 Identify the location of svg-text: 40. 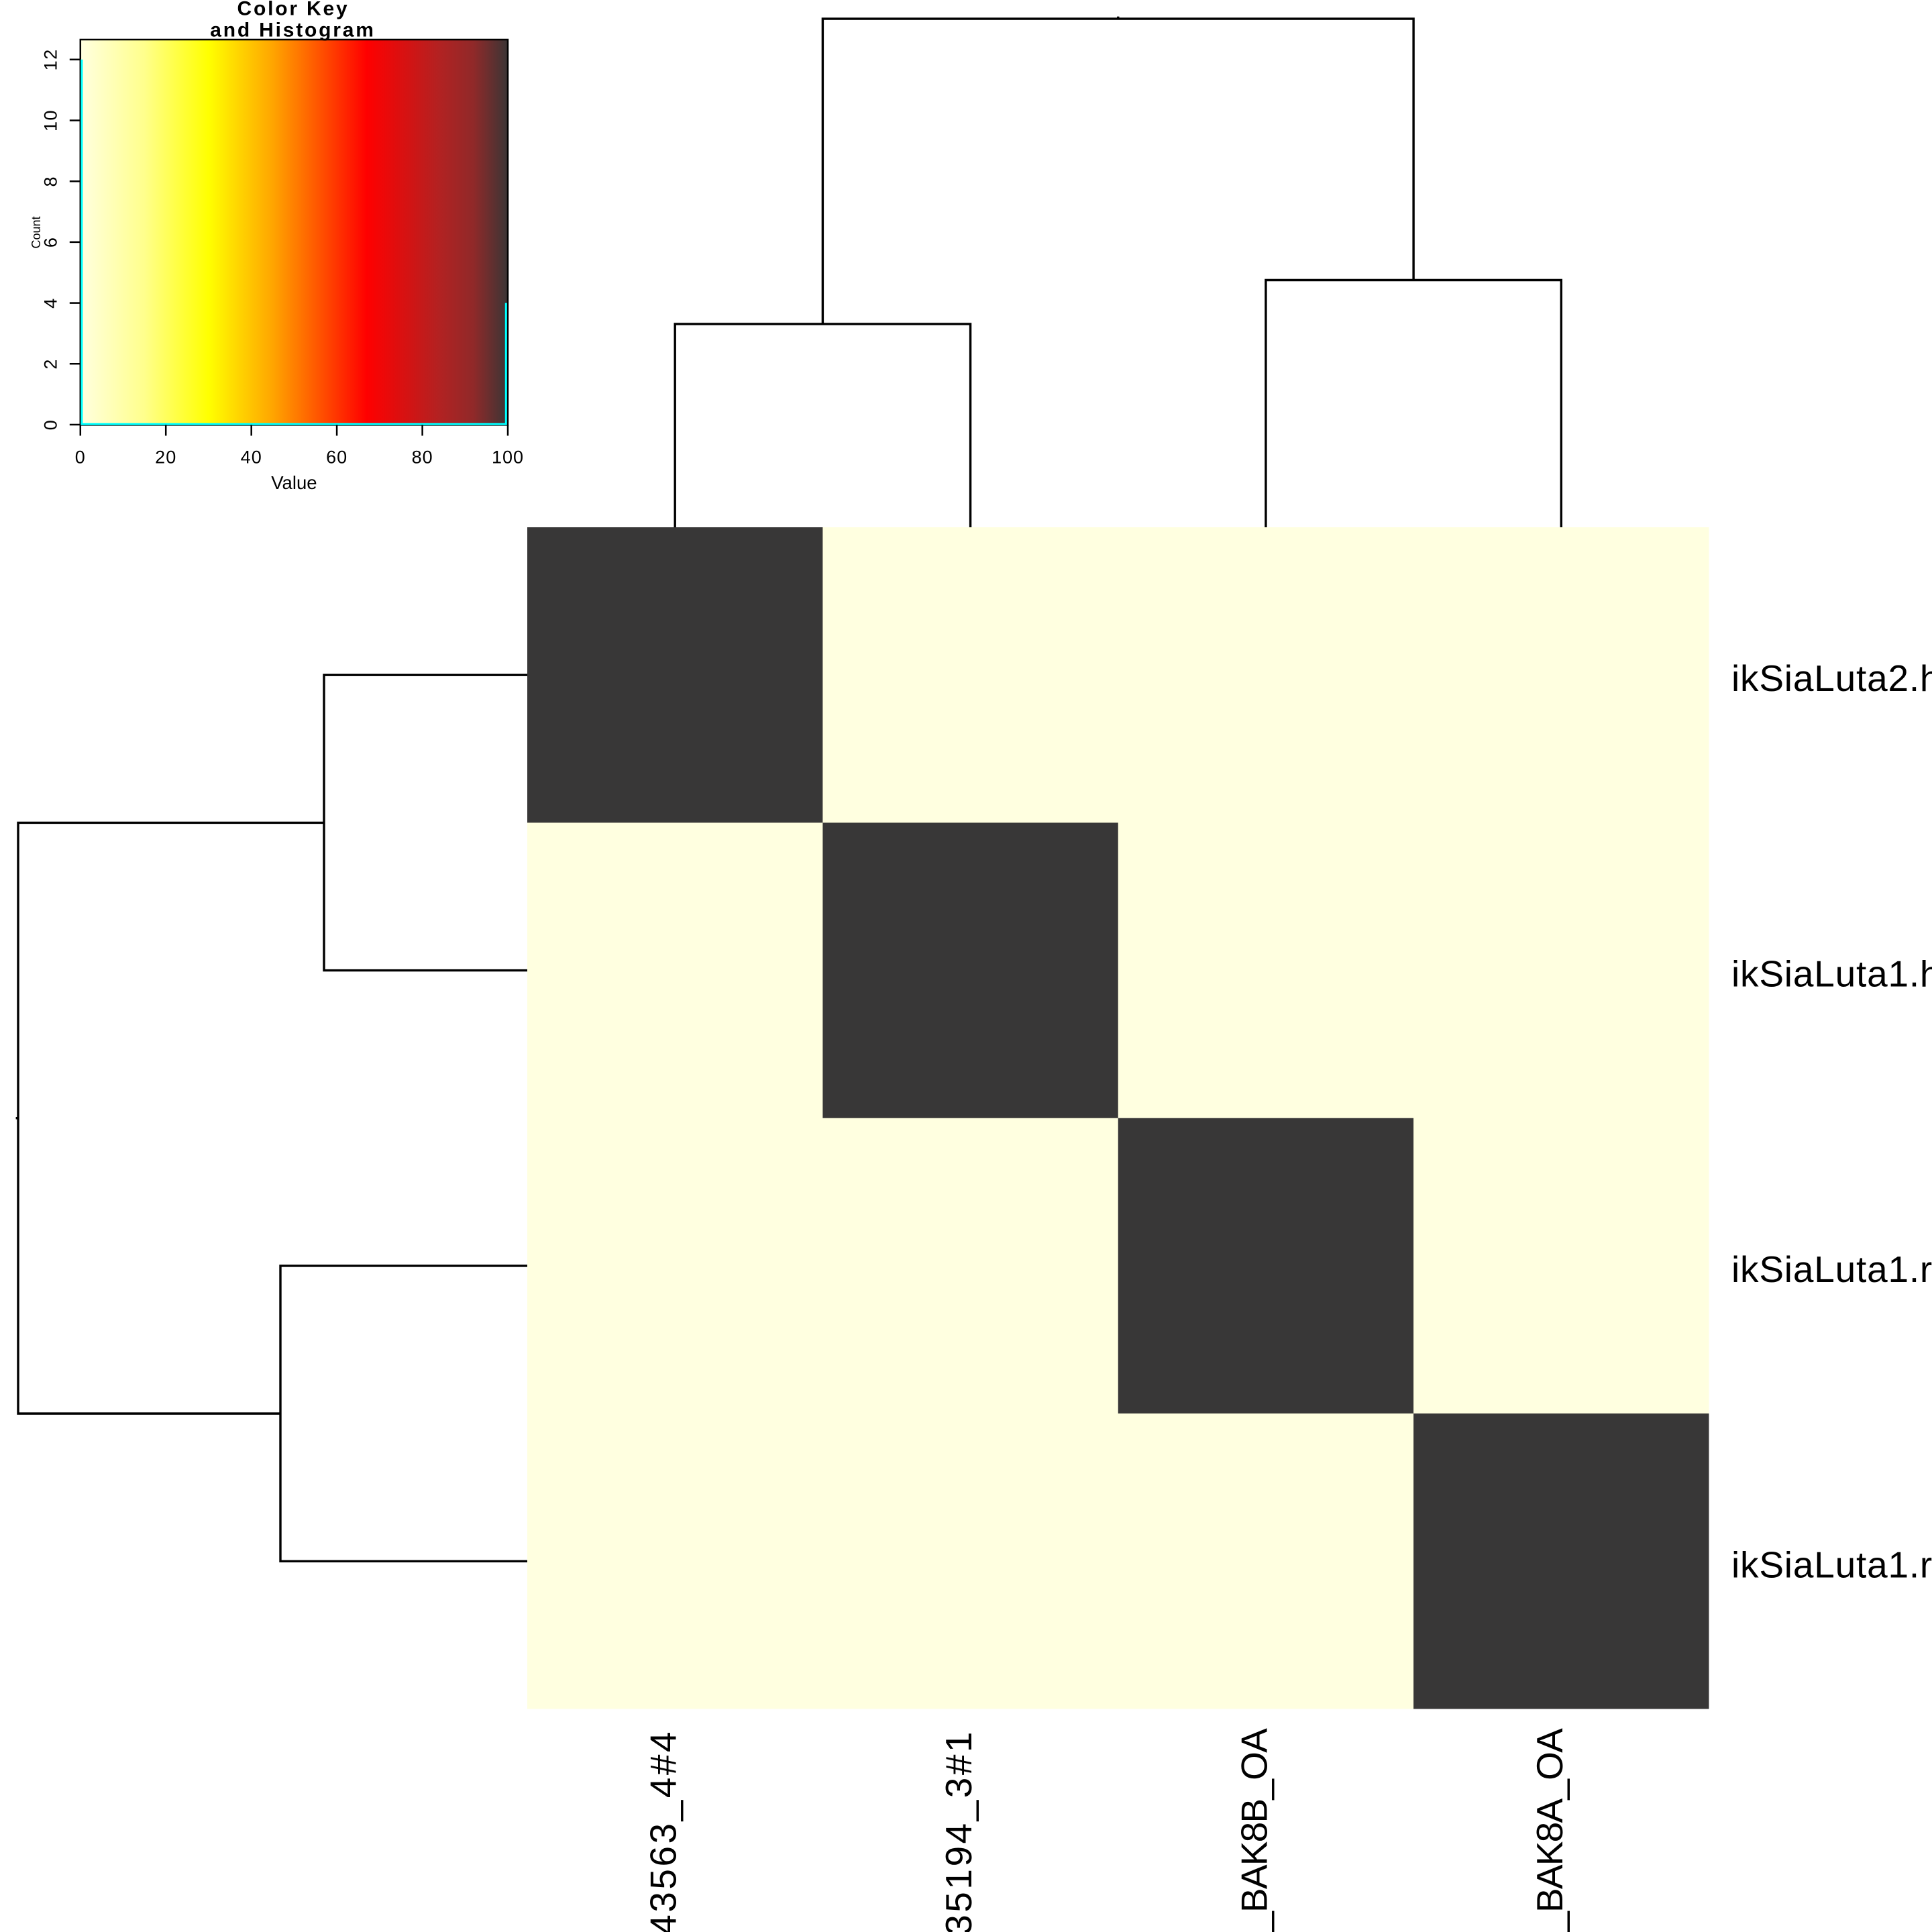
(251, 457).